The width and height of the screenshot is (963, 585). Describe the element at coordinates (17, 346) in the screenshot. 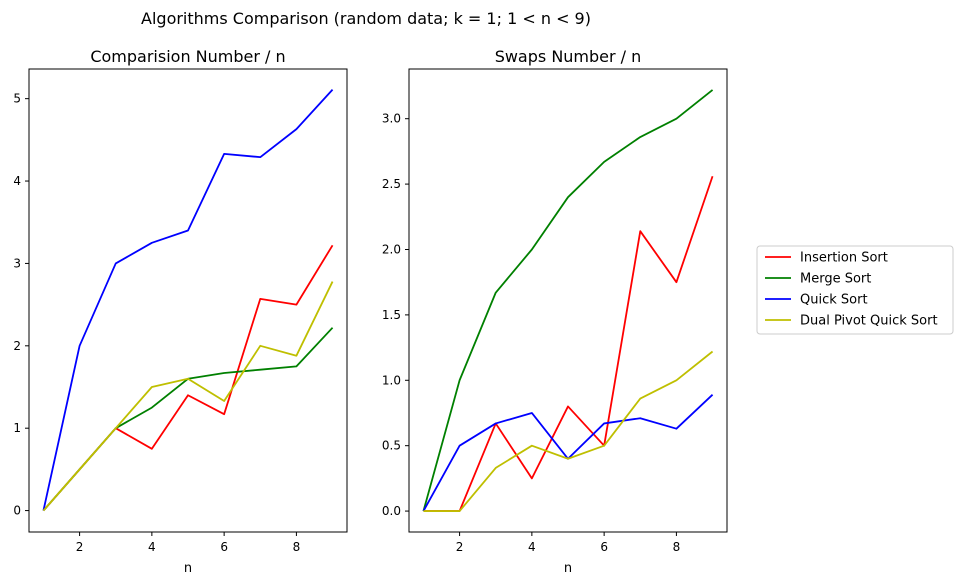

I see `y-tick-label: 2` at that location.